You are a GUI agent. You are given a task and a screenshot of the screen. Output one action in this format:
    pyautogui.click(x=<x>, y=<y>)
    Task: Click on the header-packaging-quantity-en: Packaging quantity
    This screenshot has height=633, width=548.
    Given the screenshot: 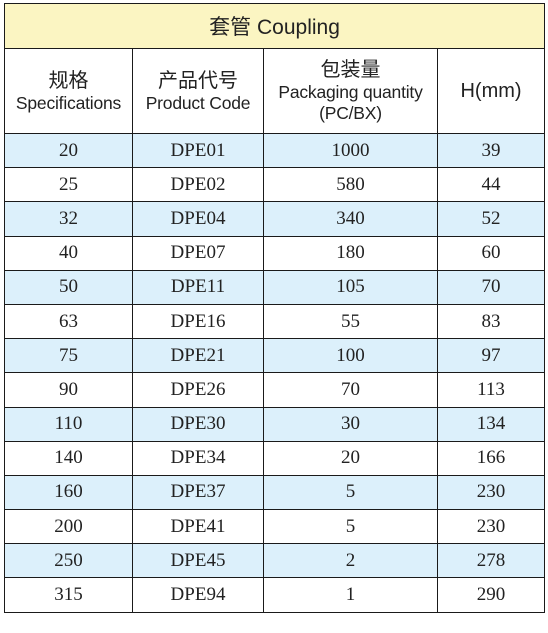 What is the action you would take?
    pyautogui.click(x=350, y=92)
    